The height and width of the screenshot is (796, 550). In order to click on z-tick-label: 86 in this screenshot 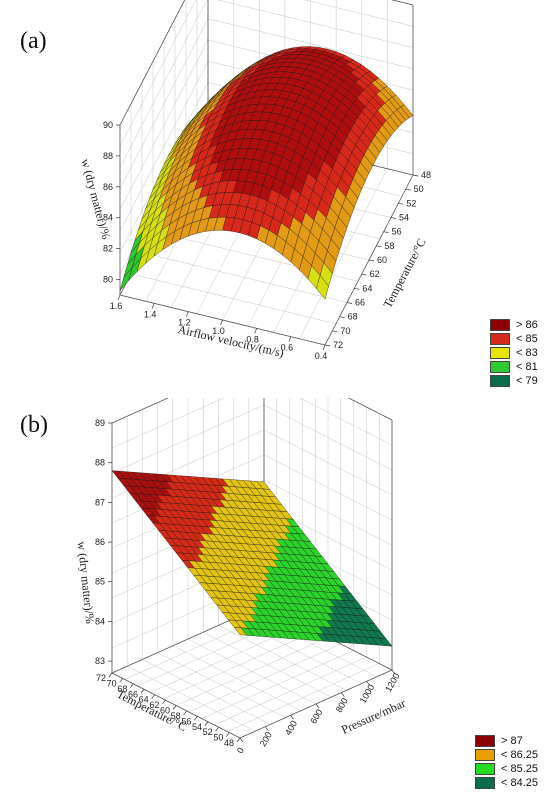, I will do `click(100, 542)`.